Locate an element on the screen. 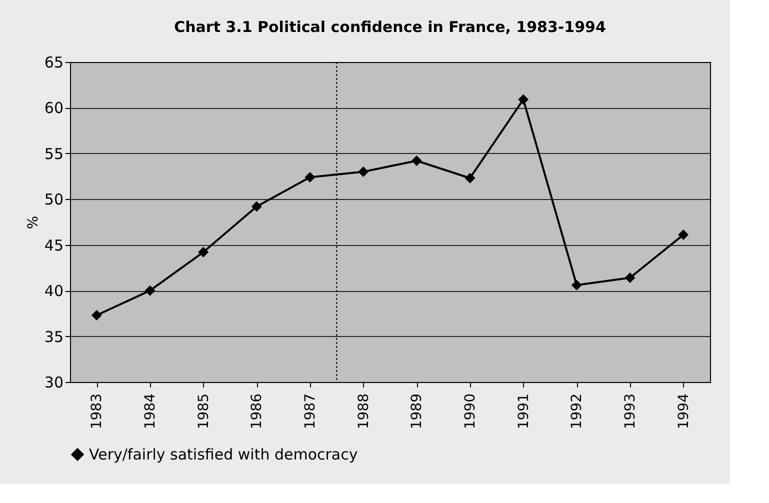  x-tick-label: 1987 is located at coordinates (310, 412).